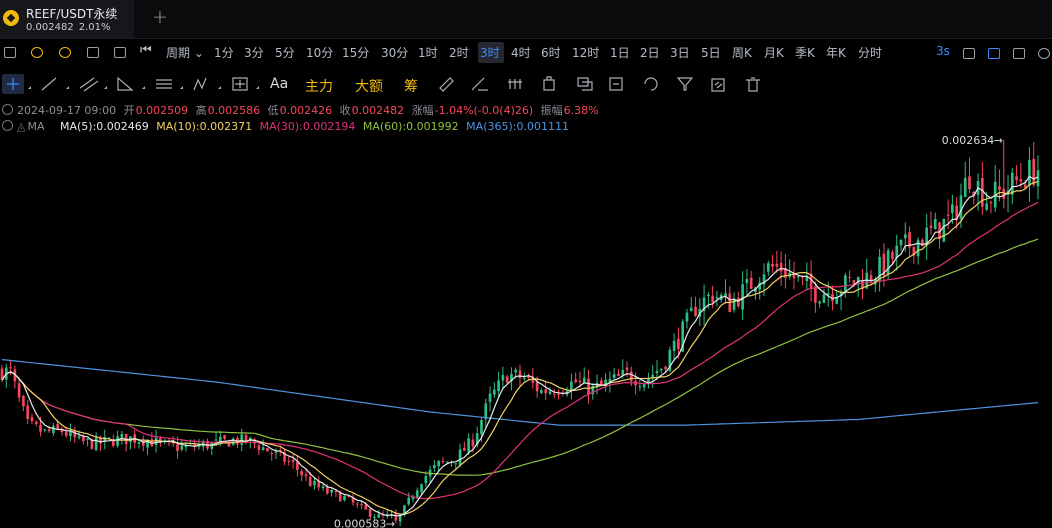 This screenshot has width=1052, height=528. I want to click on close-value: 0.002482, so click(378, 110).